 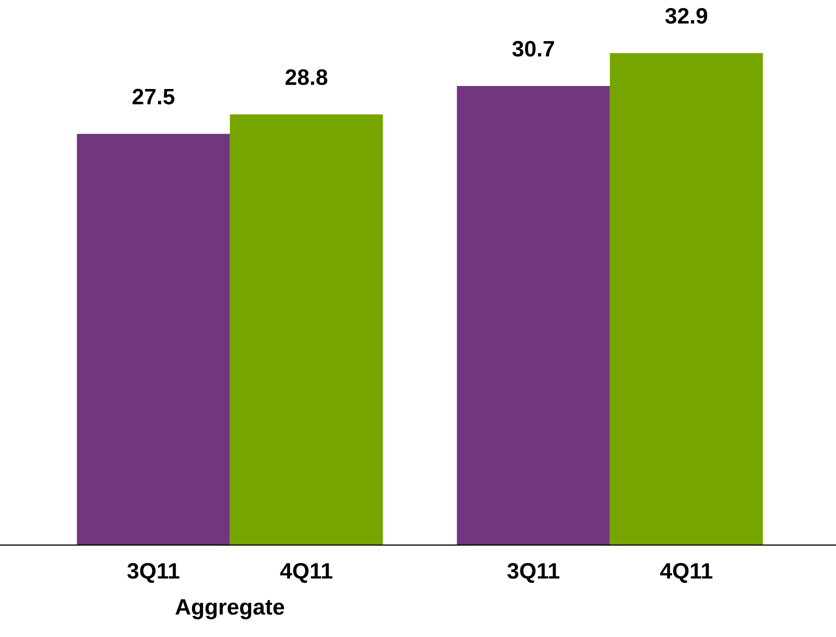 What do you see at coordinates (686, 16) in the screenshot?
I see `data-label: 32.9` at bounding box center [686, 16].